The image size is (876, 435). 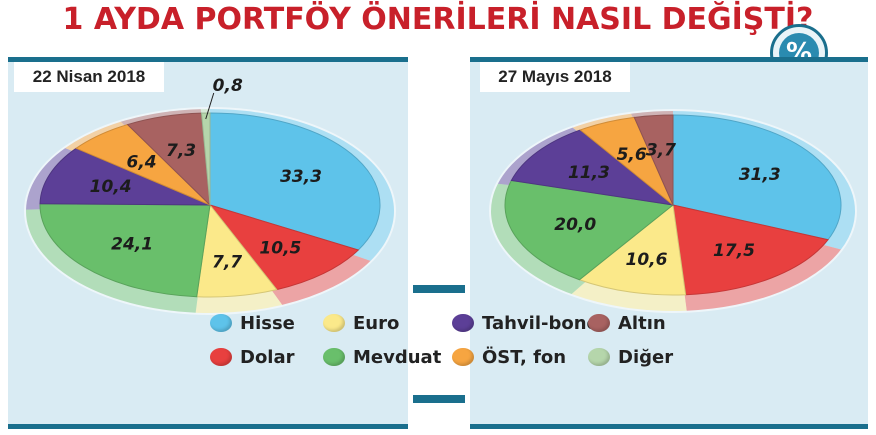 What do you see at coordinates (646, 357) in the screenshot?
I see `legend-label: Diğer` at bounding box center [646, 357].